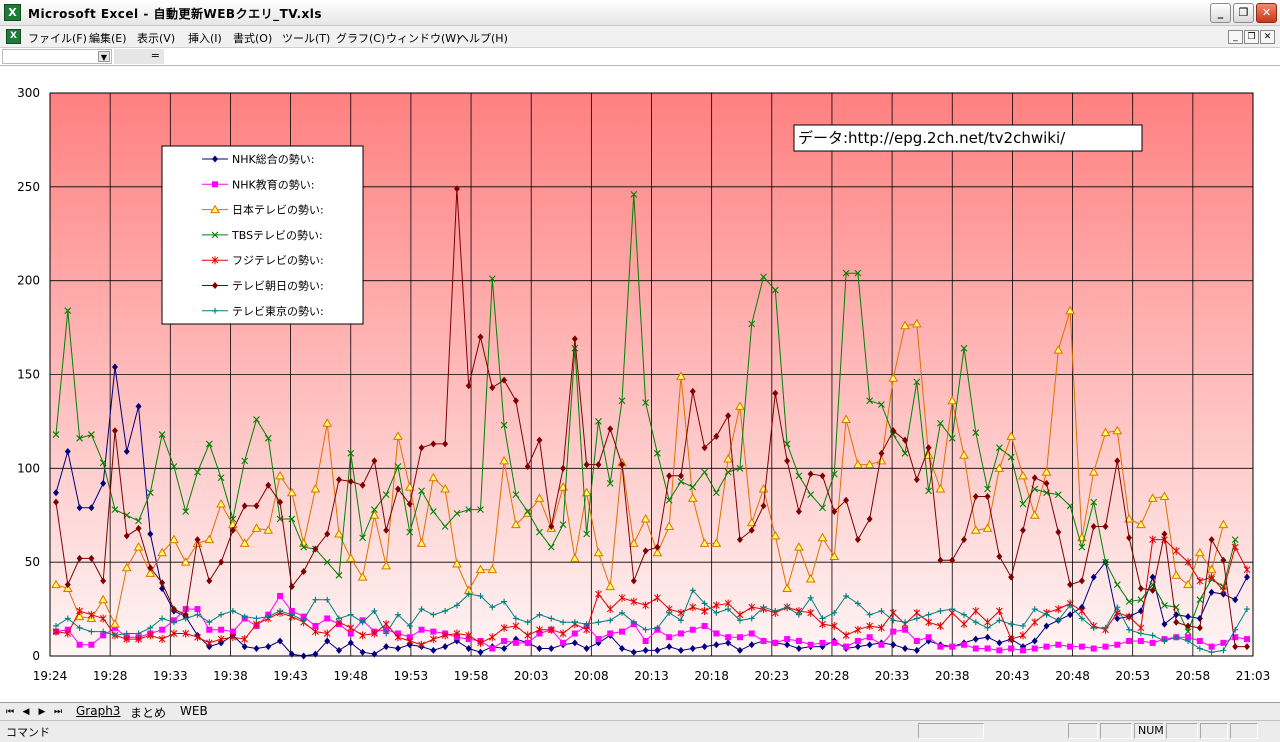  Describe the element at coordinates (1243, 13) in the screenshot. I see `restore-icon: ❐` at that location.